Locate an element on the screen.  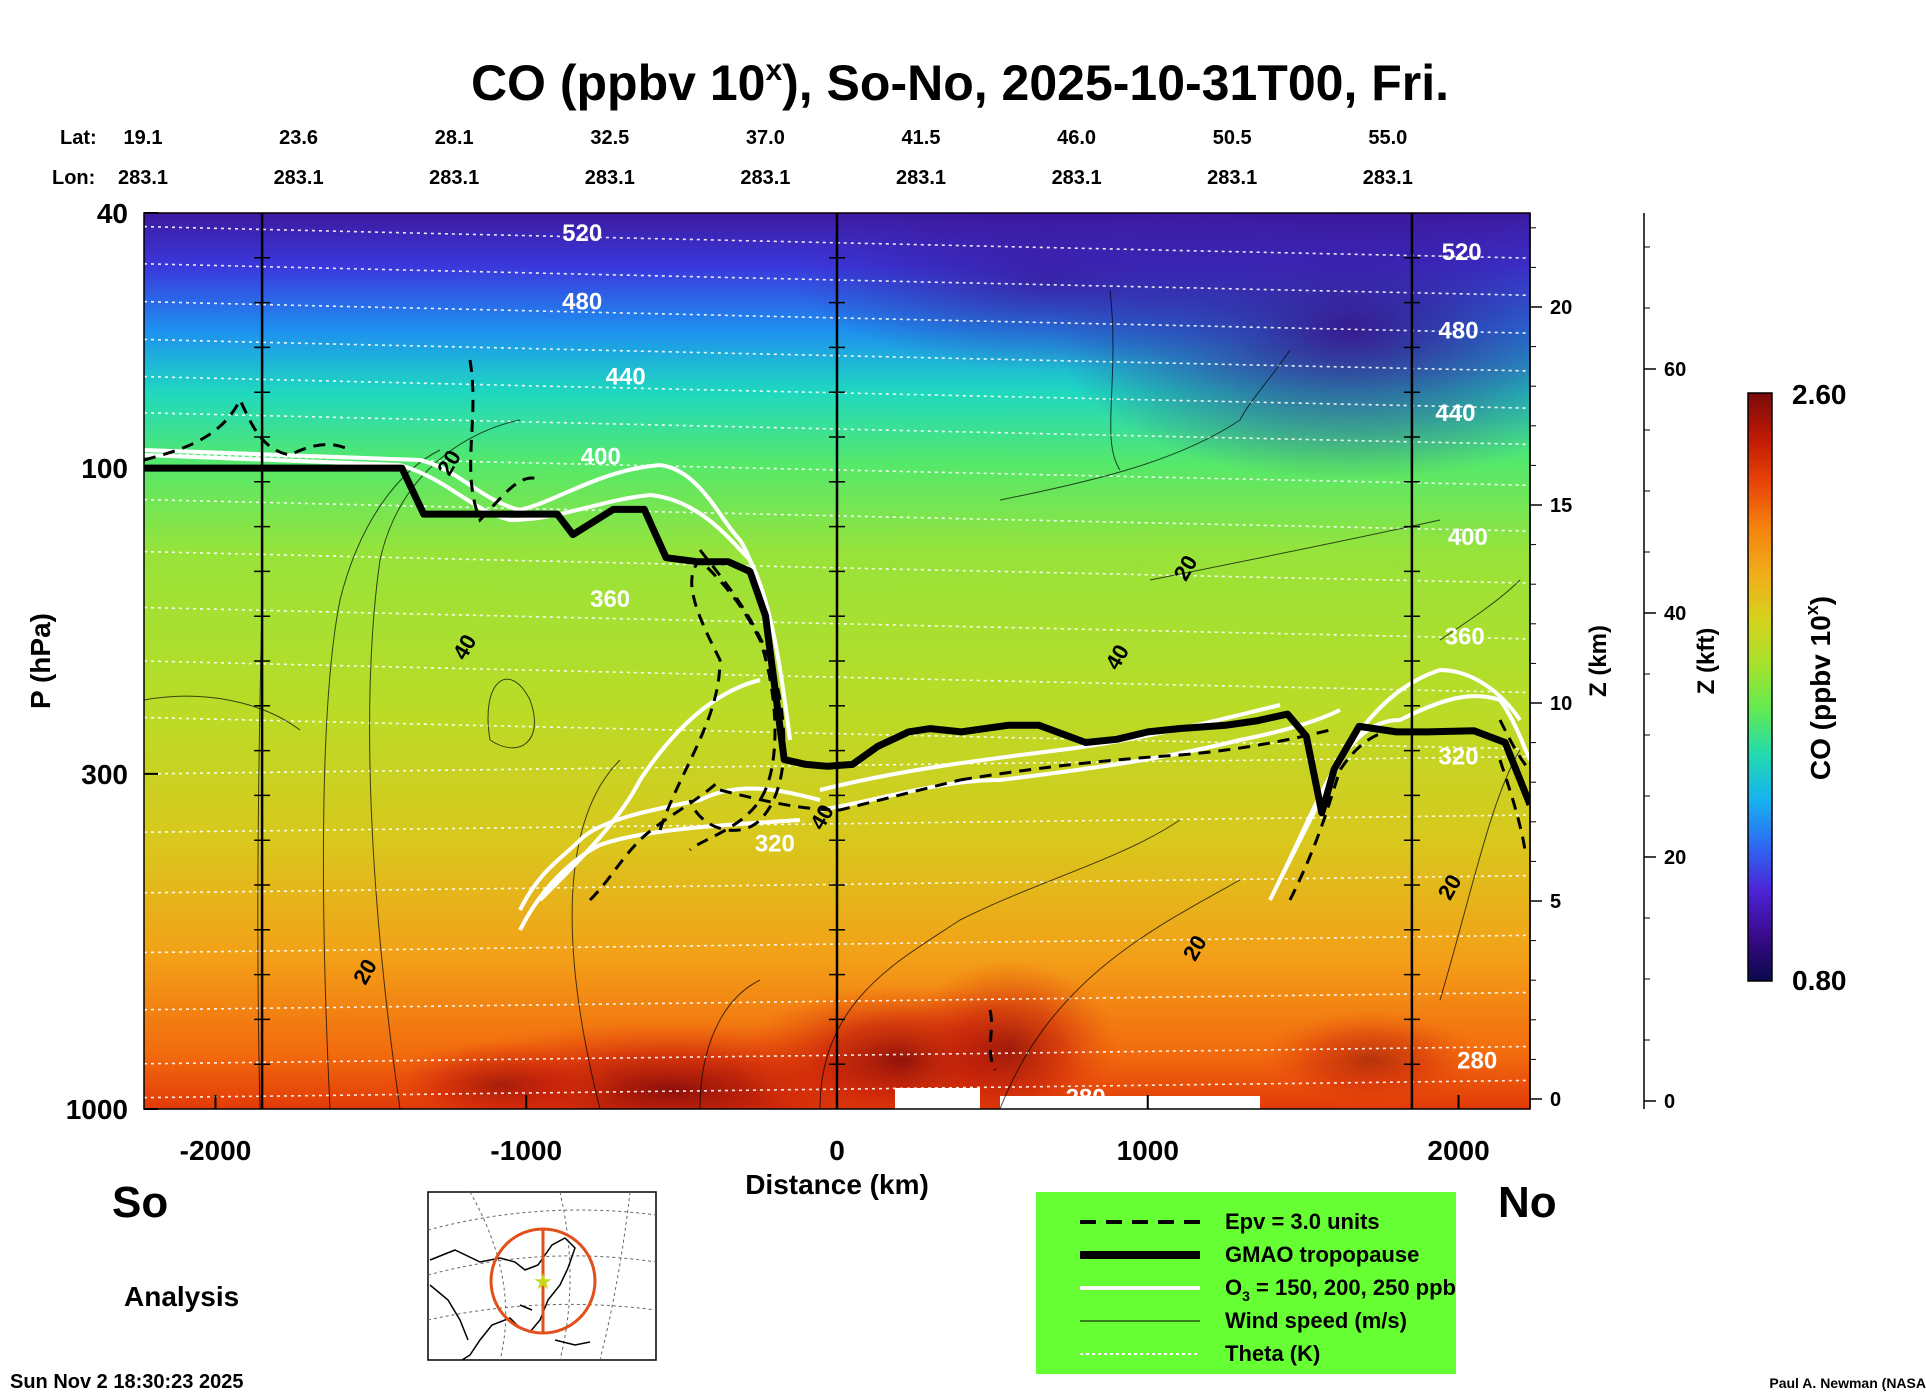
theta-label: 440 is located at coordinates (626, 377).